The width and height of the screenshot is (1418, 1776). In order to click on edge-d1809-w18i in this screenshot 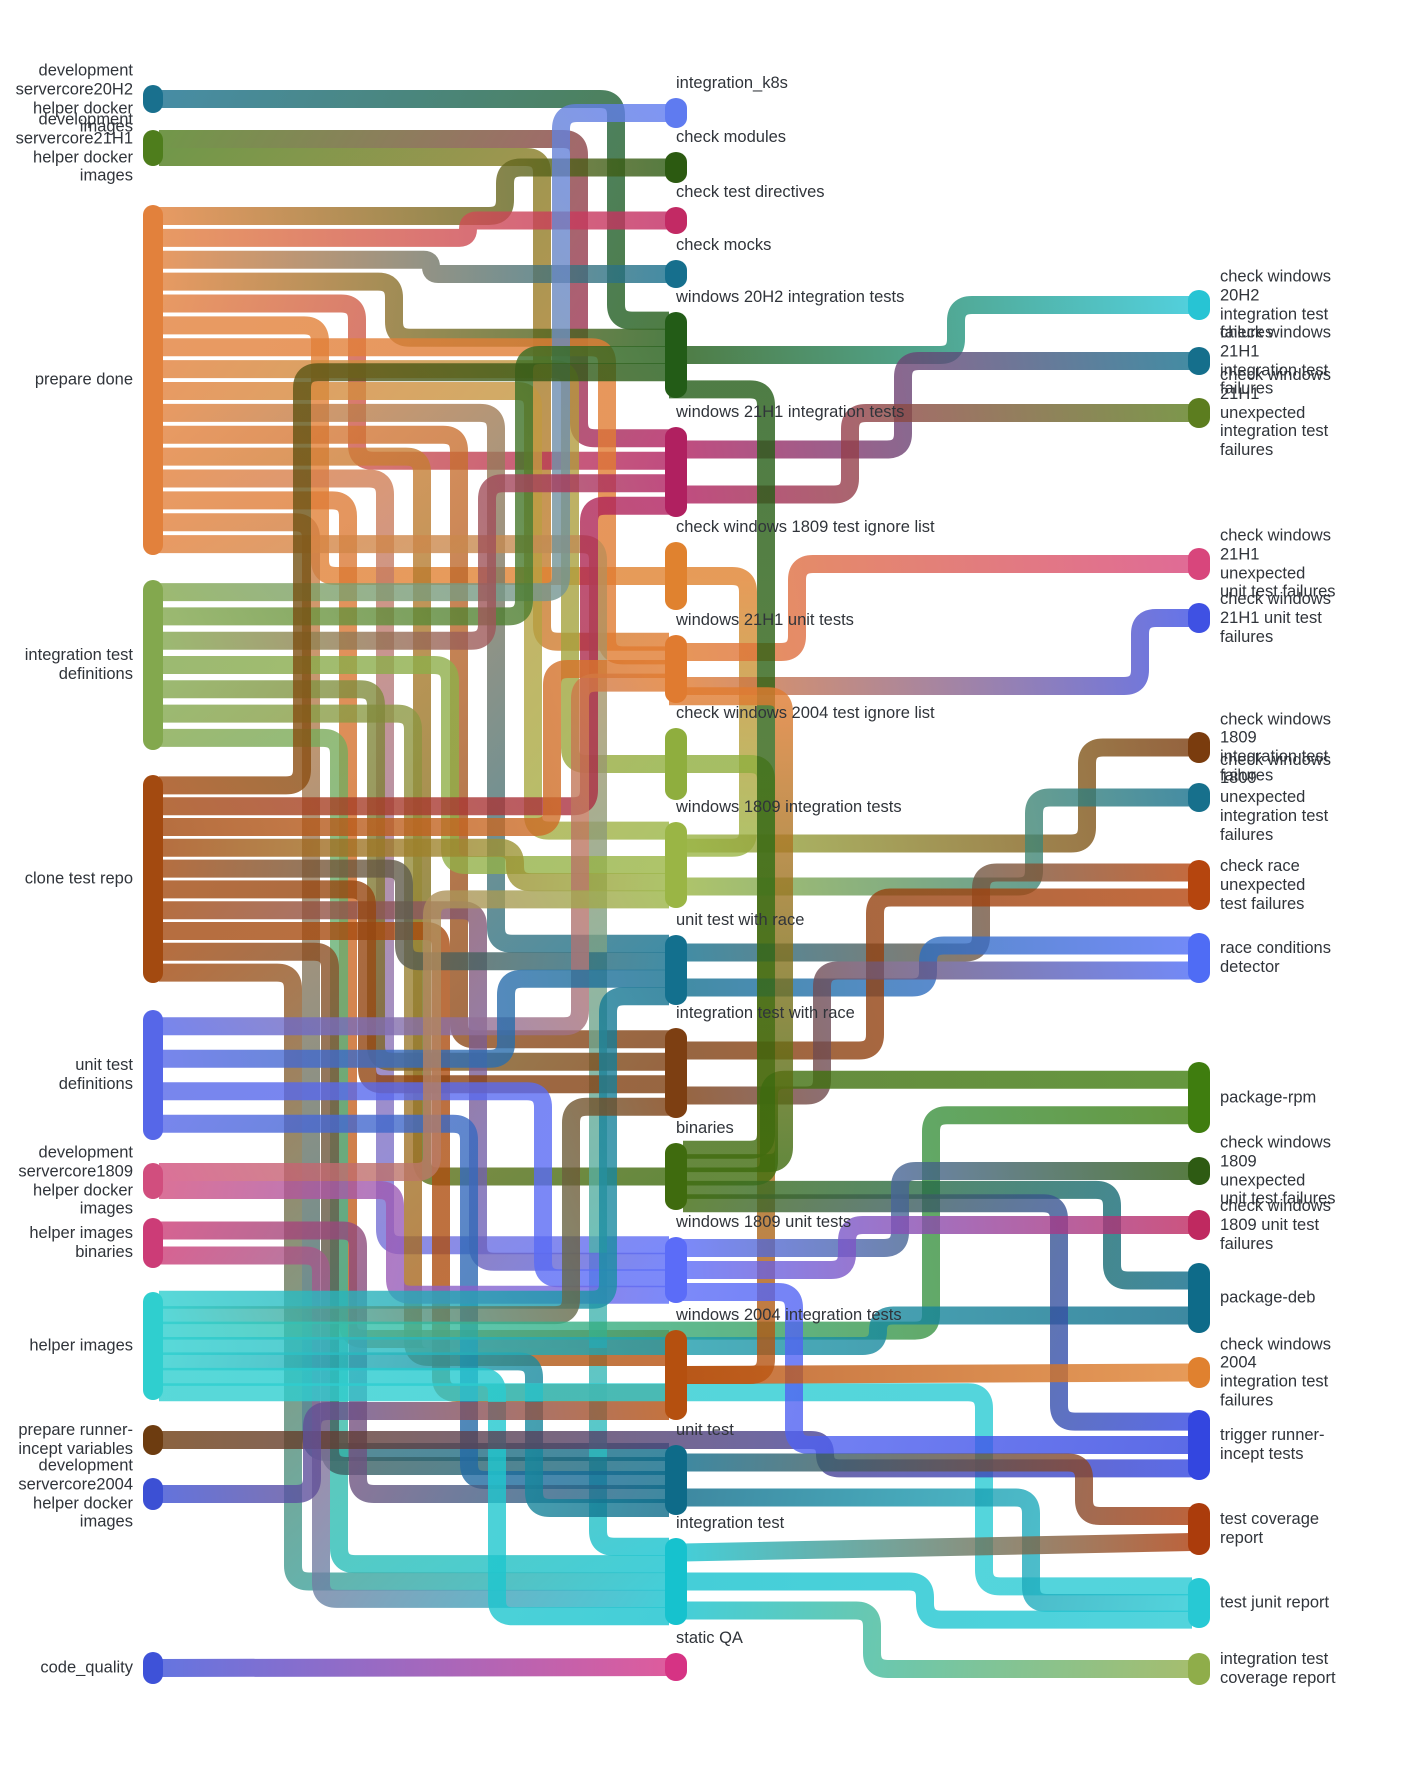, I will do `click(414, 1035)`.